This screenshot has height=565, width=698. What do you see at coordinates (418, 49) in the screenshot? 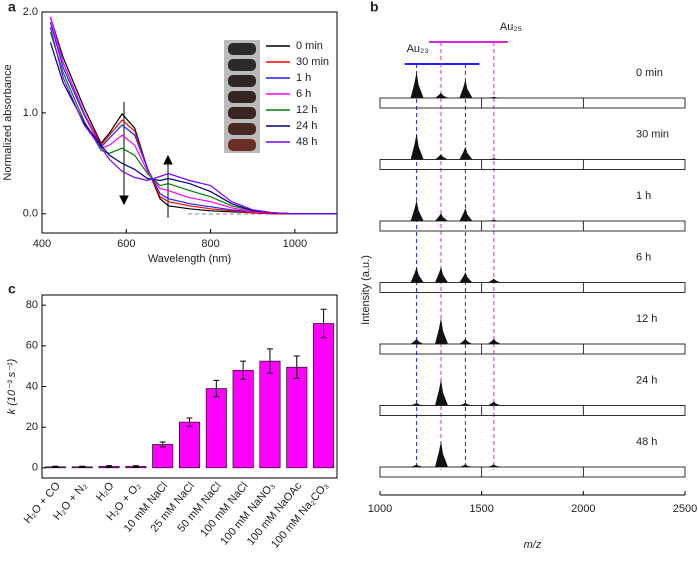
I see `species-label: Au₂₃` at bounding box center [418, 49].